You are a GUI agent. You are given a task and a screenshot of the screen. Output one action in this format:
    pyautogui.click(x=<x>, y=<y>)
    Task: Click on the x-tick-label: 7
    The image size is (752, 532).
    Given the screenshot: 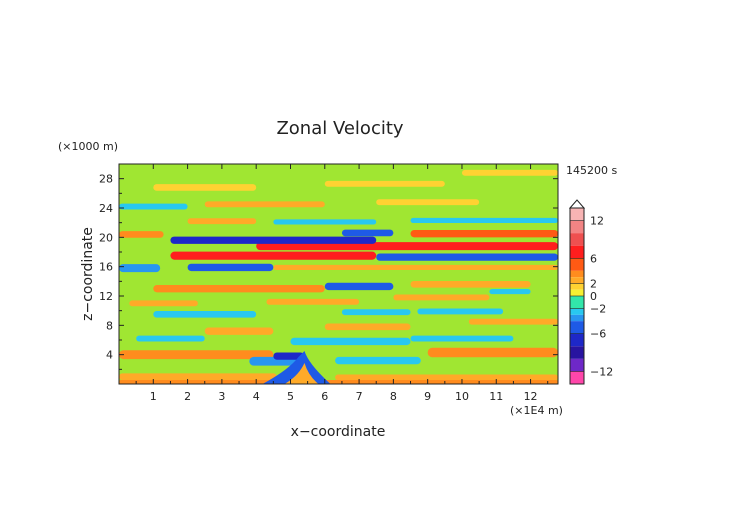 What is the action you would take?
    pyautogui.click(x=359, y=396)
    